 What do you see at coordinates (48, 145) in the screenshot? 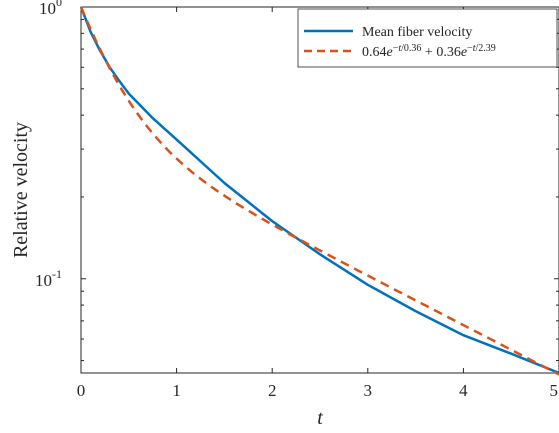
I see `y-tick-labels: 10⁻¹ 100` at bounding box center [48, 145].